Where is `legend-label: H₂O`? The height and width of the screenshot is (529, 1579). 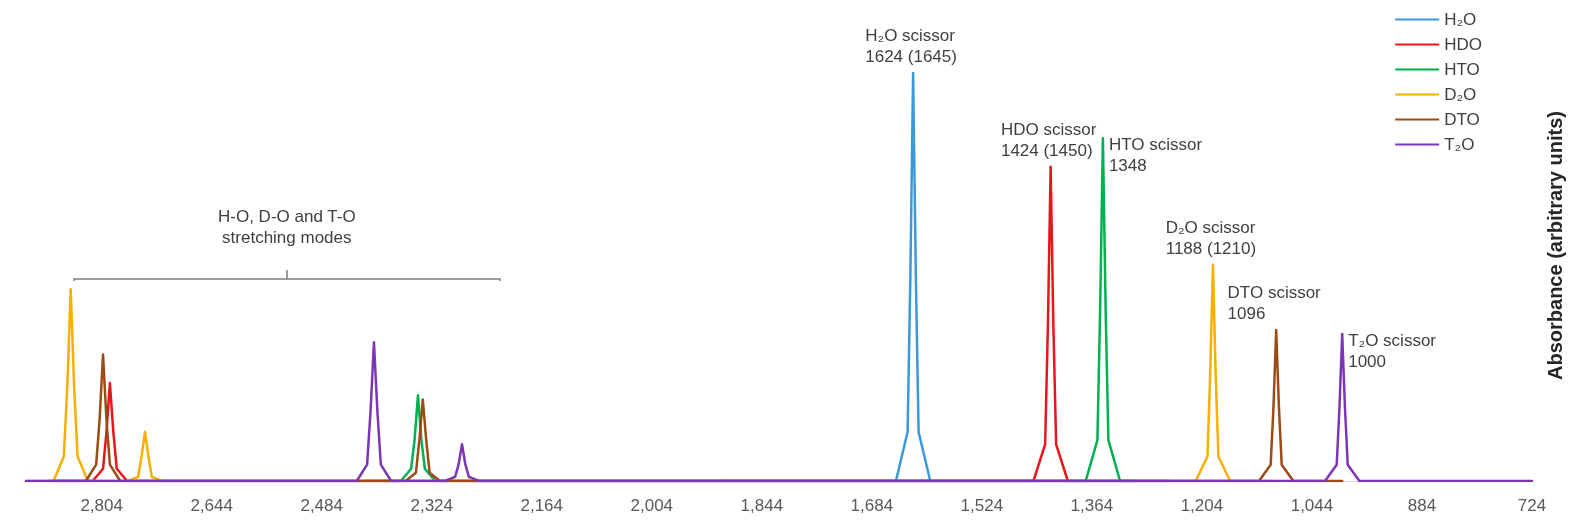 legend-label: H₂O is located at coordinates (1460, 19).